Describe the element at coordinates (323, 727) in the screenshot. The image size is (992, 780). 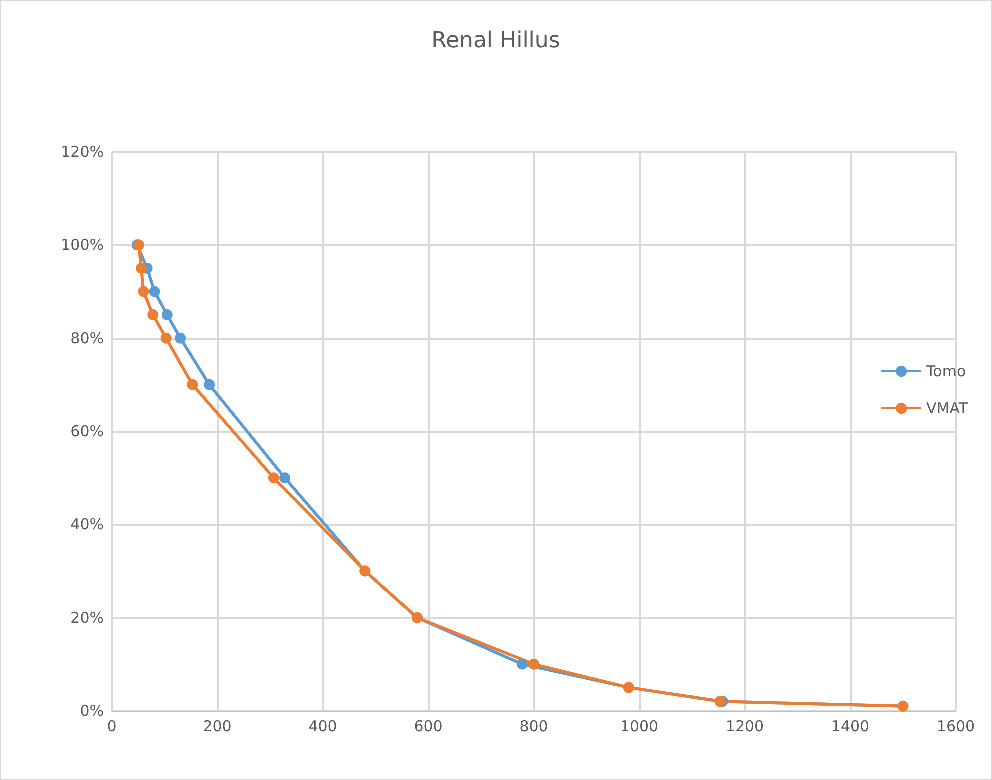
I see `x-tick-label: 400` at that location.